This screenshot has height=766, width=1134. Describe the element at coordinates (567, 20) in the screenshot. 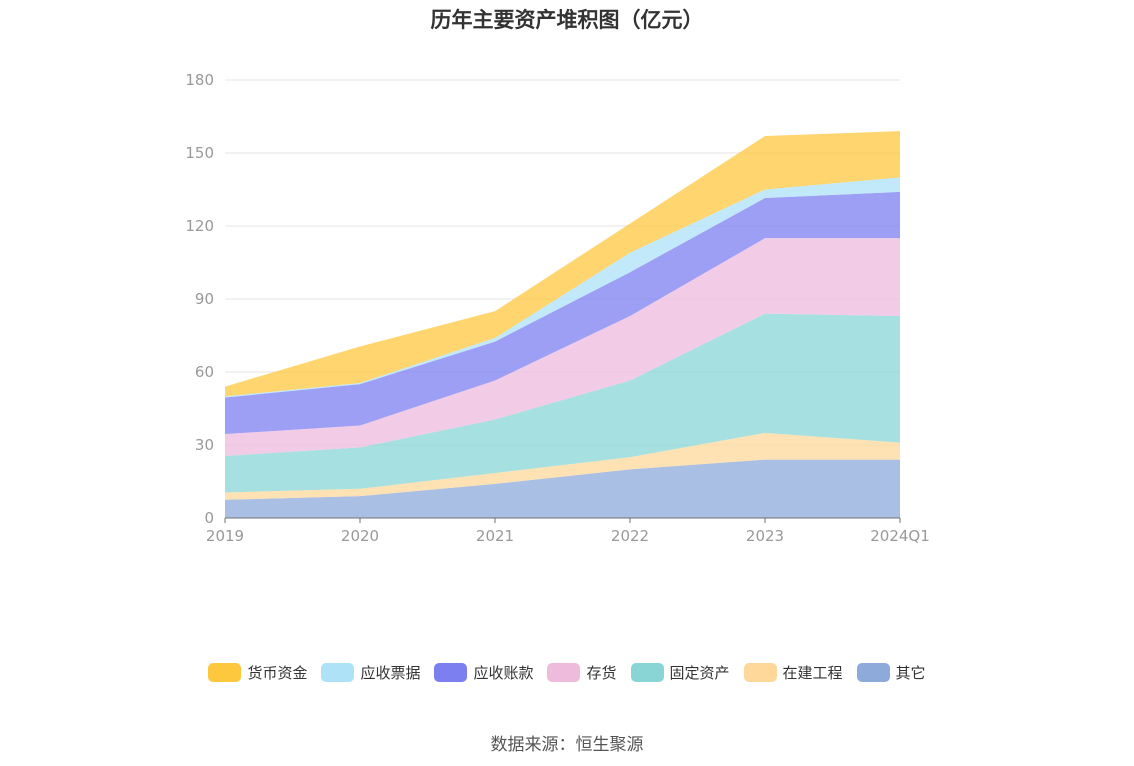

I see `chart-title: 历年主要资产堆积图（亿元）` at that location.